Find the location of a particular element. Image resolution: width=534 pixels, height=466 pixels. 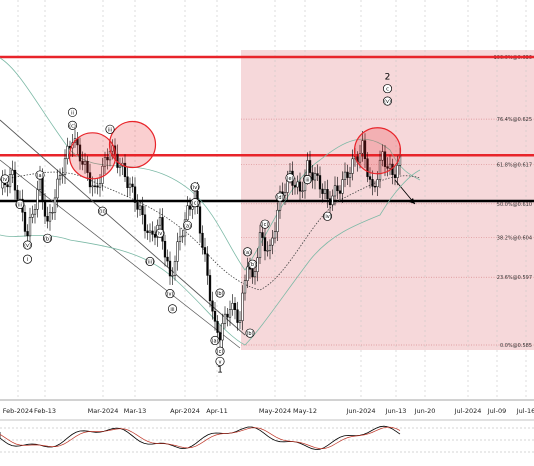

wave-label: ii is located at coordinates (72, 113).